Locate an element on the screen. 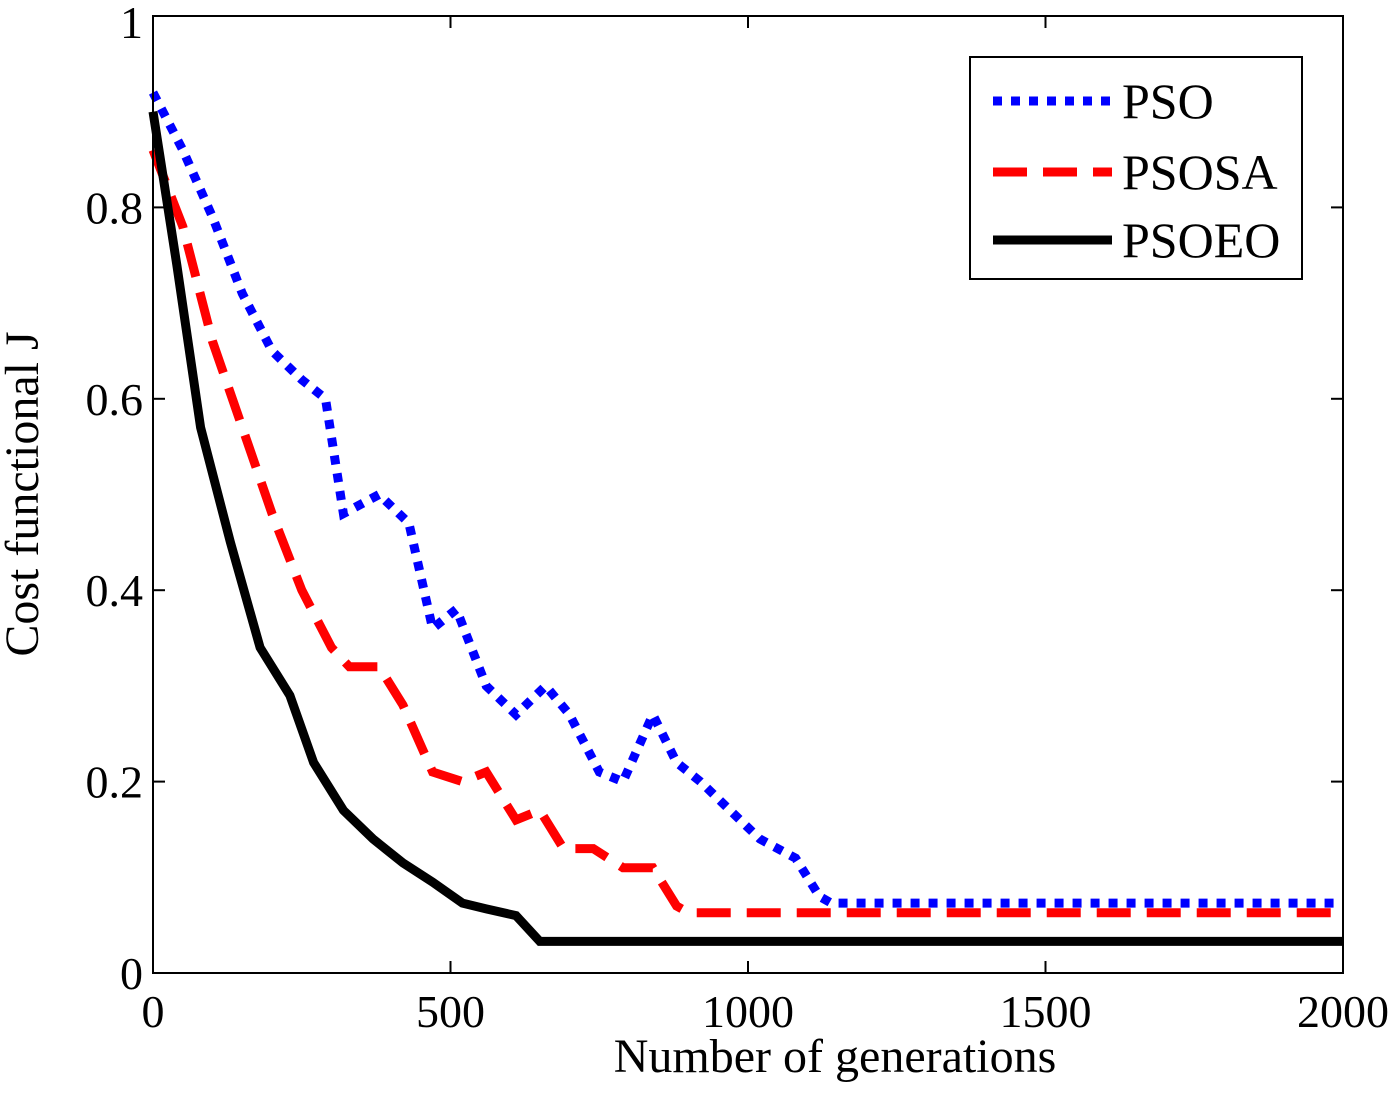 The image size is (1400, 1116). x-tick-label: 2000 is located at coordinates (1343, 1011).